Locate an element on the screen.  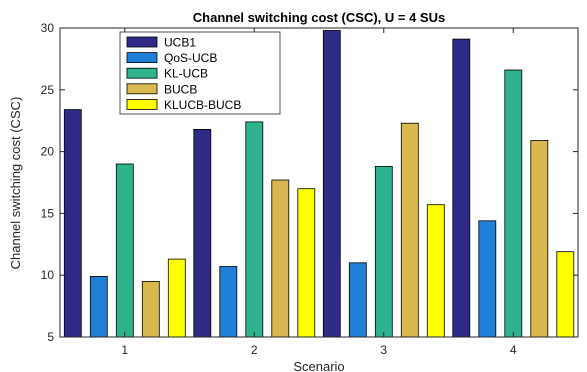
x-tick-label: 4 is located at coordinates (513, 350).